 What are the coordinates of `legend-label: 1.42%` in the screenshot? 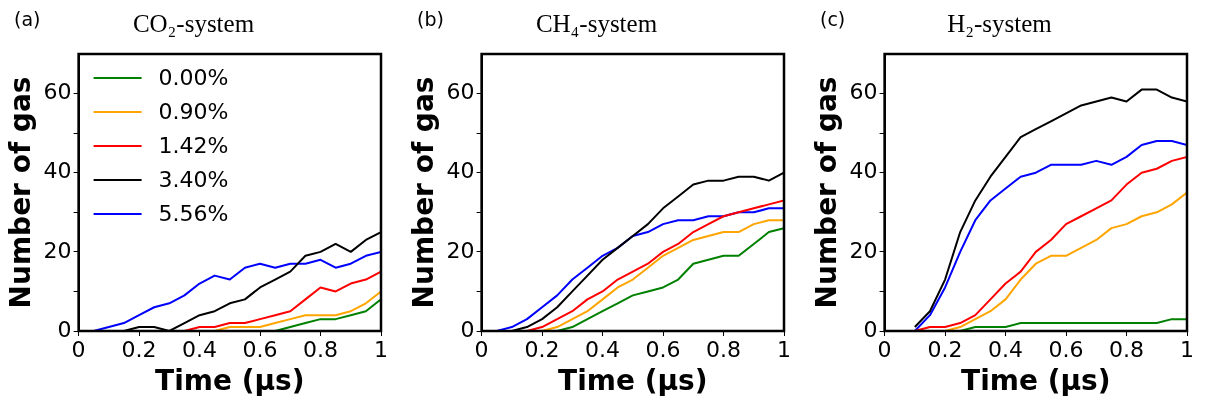 It's located at (193, 145).